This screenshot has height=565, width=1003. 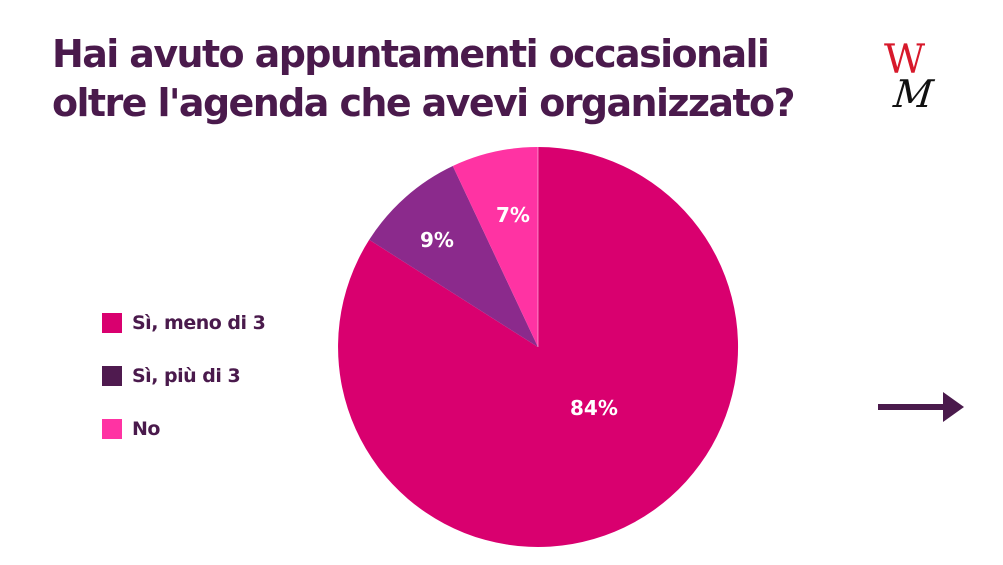 What do you see at coordinates (594, 408) in the screenshot?
I see `pie-label-84: 84%` at bounding box center [594, 408].